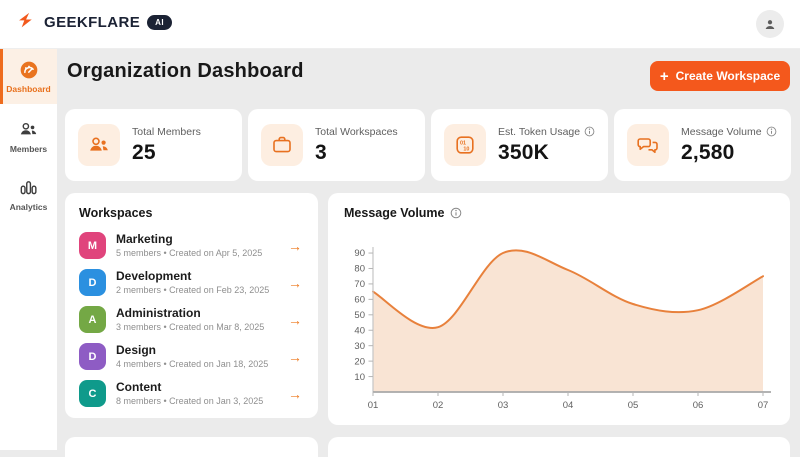 The width and height of the screenshot is (800, 457). I want to click on brand-name: GEEKFLARE, so click(92, 22).